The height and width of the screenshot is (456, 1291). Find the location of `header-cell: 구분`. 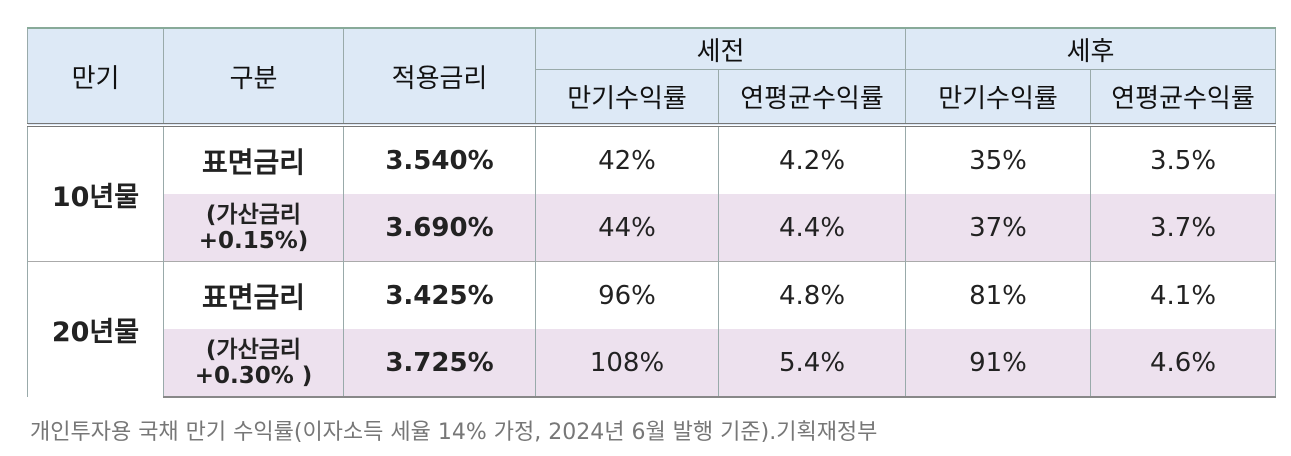

header-cell: 구분 is located at coordinates (253, 76).